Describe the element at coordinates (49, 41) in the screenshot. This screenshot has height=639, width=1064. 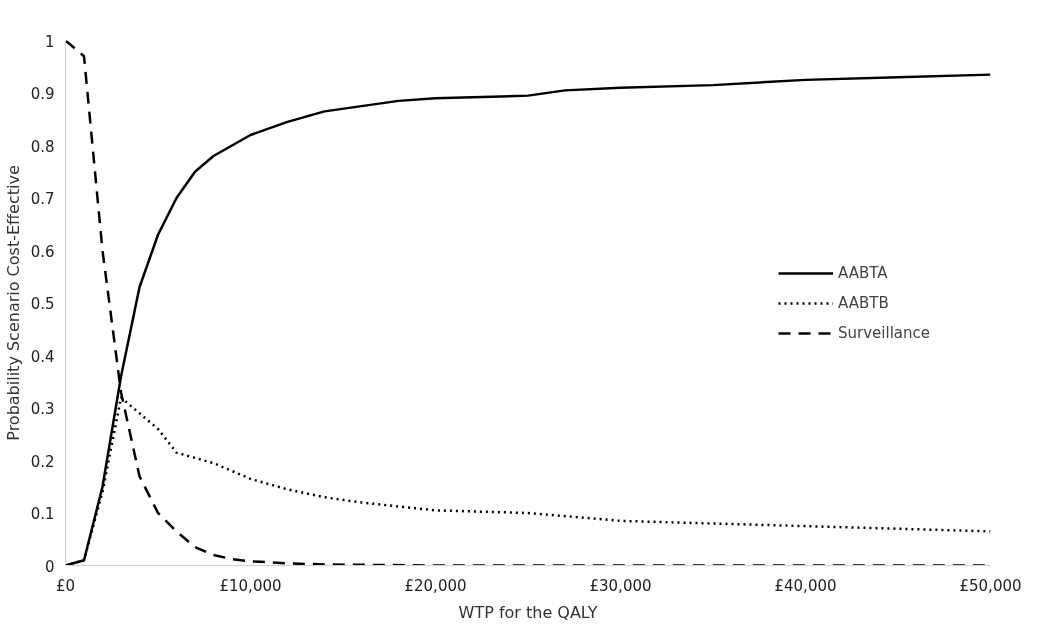
I see `y-tick-label: 1` at that location.